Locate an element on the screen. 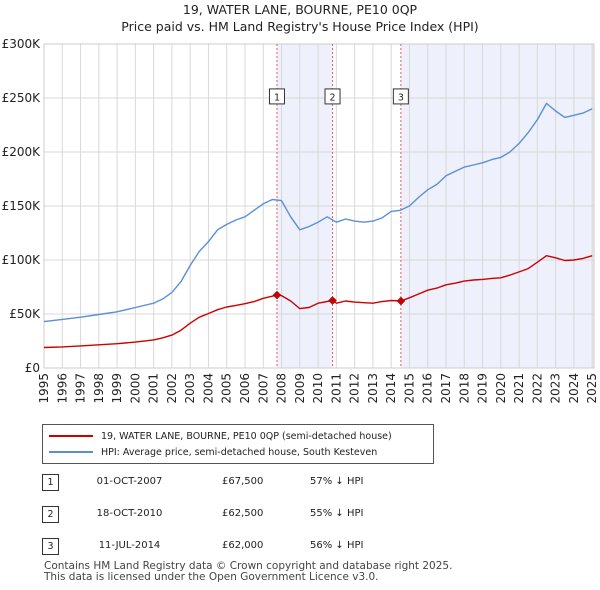 This screenshot has height=590, width=600. table-row: 1 01-OCT-2007 £67,500 57% ↓ HPI is located at coordinates (242, 482).